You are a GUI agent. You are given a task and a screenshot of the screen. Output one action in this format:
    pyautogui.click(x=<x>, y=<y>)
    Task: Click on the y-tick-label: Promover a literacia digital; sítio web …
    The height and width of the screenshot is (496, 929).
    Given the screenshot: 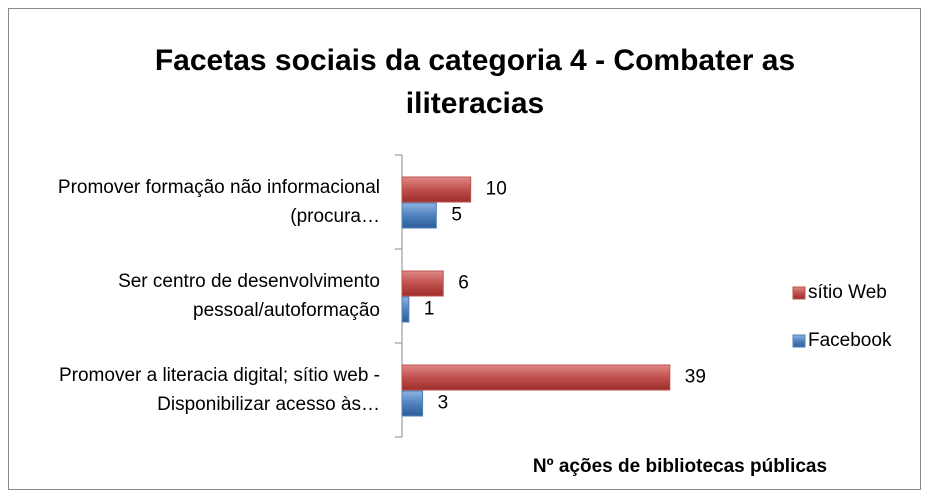 What is the action you would take?
    pyautogui.click(x=219, y=390)
    